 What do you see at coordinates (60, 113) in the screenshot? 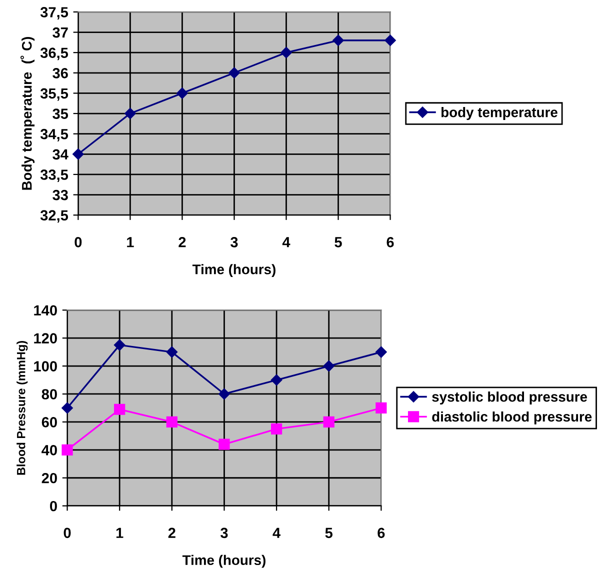
I see `y-tick-label: 35` at bounding box center [60, 113].